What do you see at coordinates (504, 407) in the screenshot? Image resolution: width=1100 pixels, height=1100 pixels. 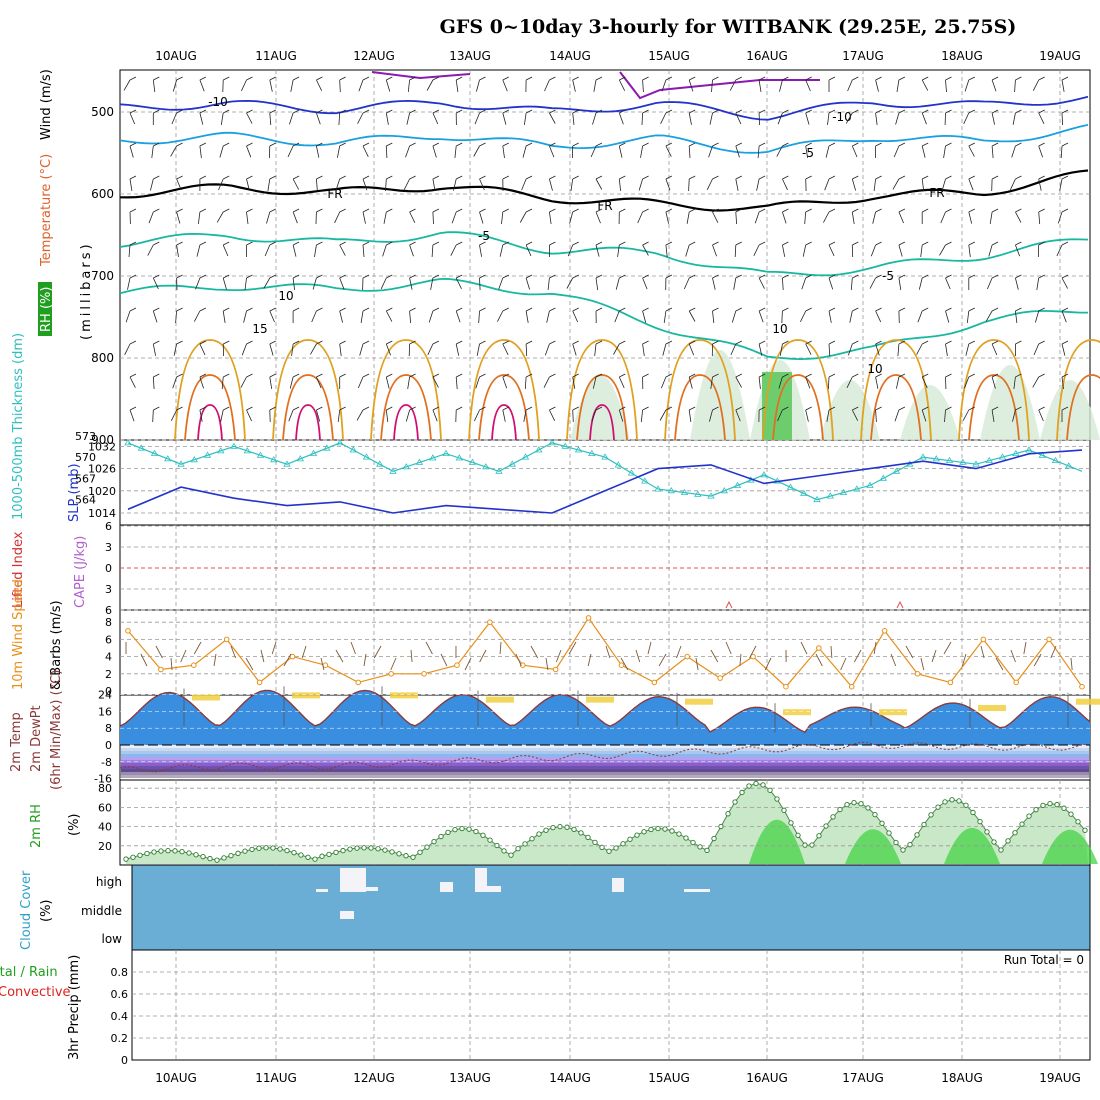 I see `isotherm-20-arc` at bounding box center [504, 407].